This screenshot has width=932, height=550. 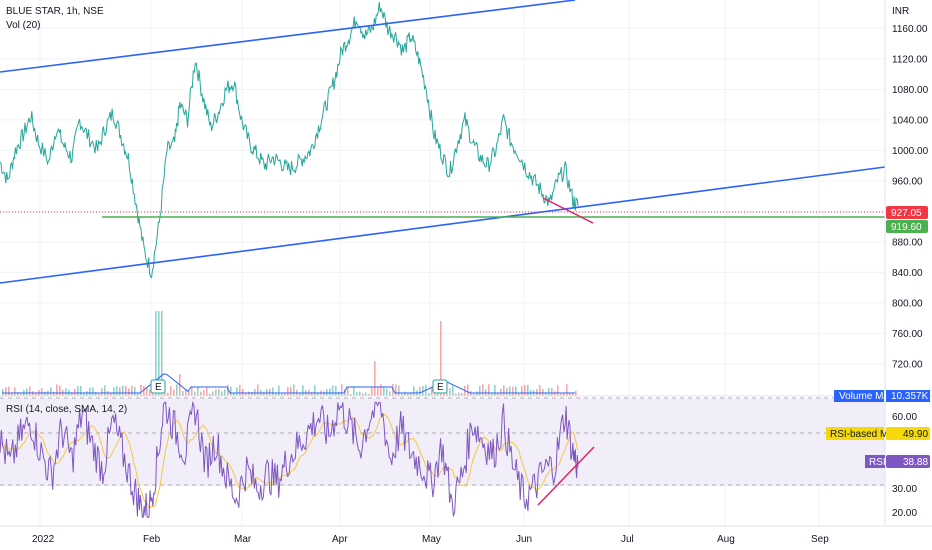 I want to click on rsi-tick-label: 60.00, so click(x=904, y=417).